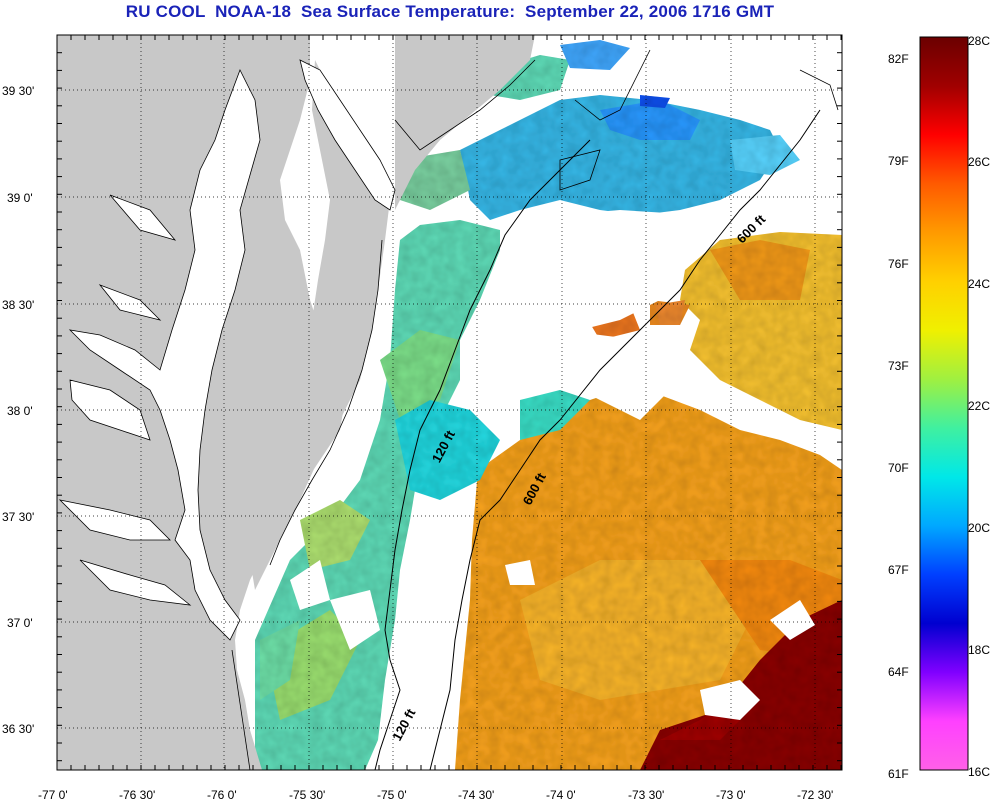  I want to click on lon-label: -75 30', so click(307, 795).